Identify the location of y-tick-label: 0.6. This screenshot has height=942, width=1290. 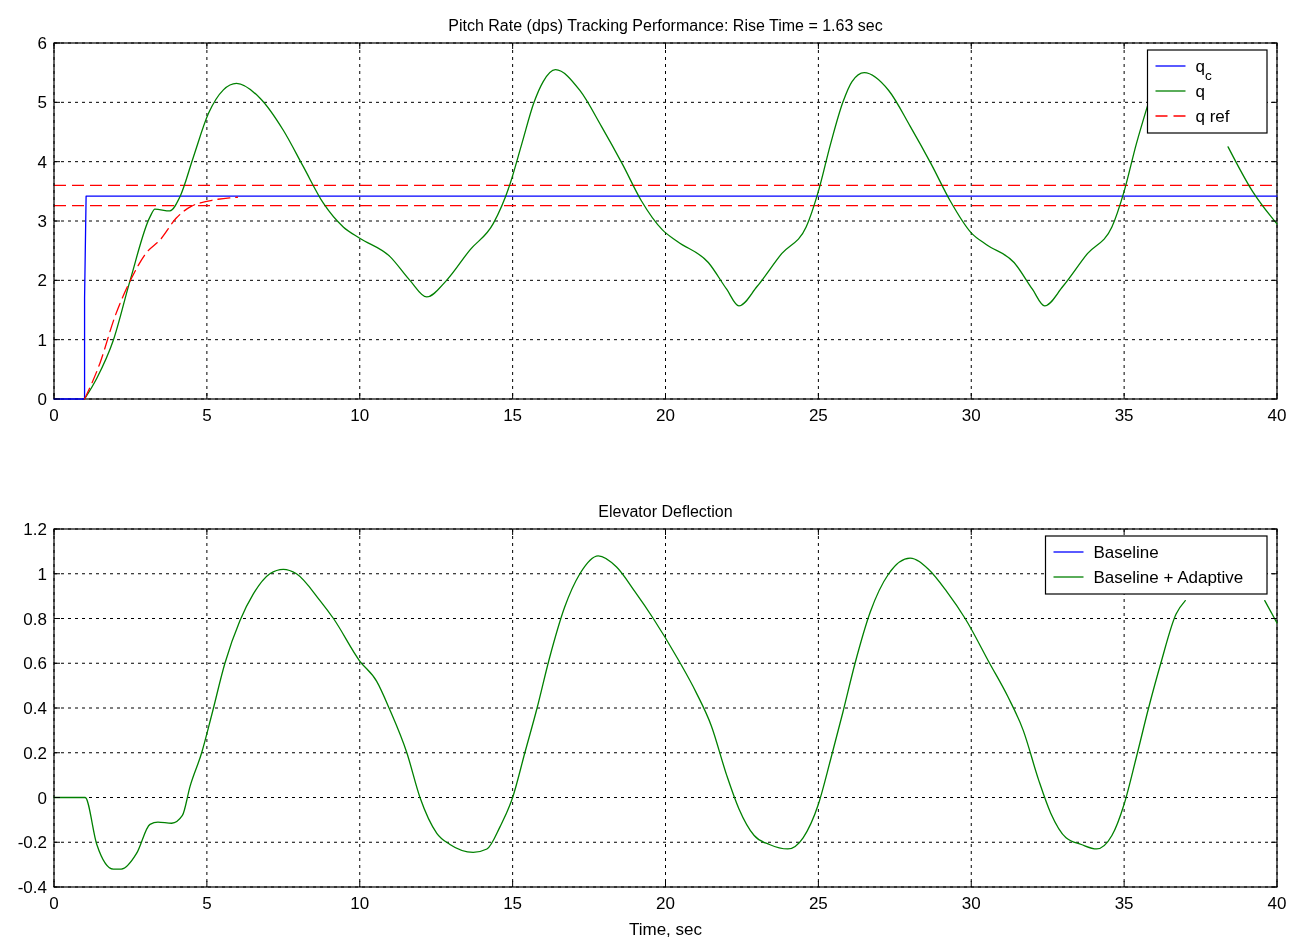
(35, 664).